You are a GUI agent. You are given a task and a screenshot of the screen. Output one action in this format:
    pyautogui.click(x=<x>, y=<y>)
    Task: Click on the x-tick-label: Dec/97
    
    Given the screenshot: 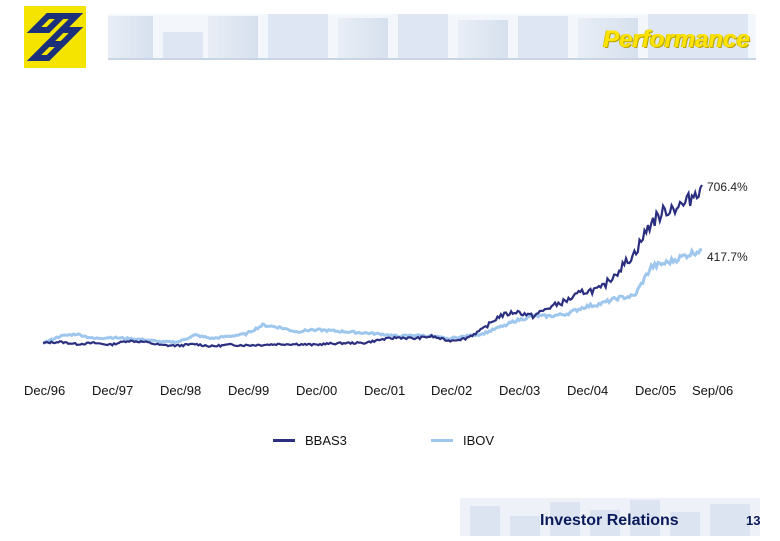 What is the action you would take?
    pyautogui.click(x=113, y=390)
    